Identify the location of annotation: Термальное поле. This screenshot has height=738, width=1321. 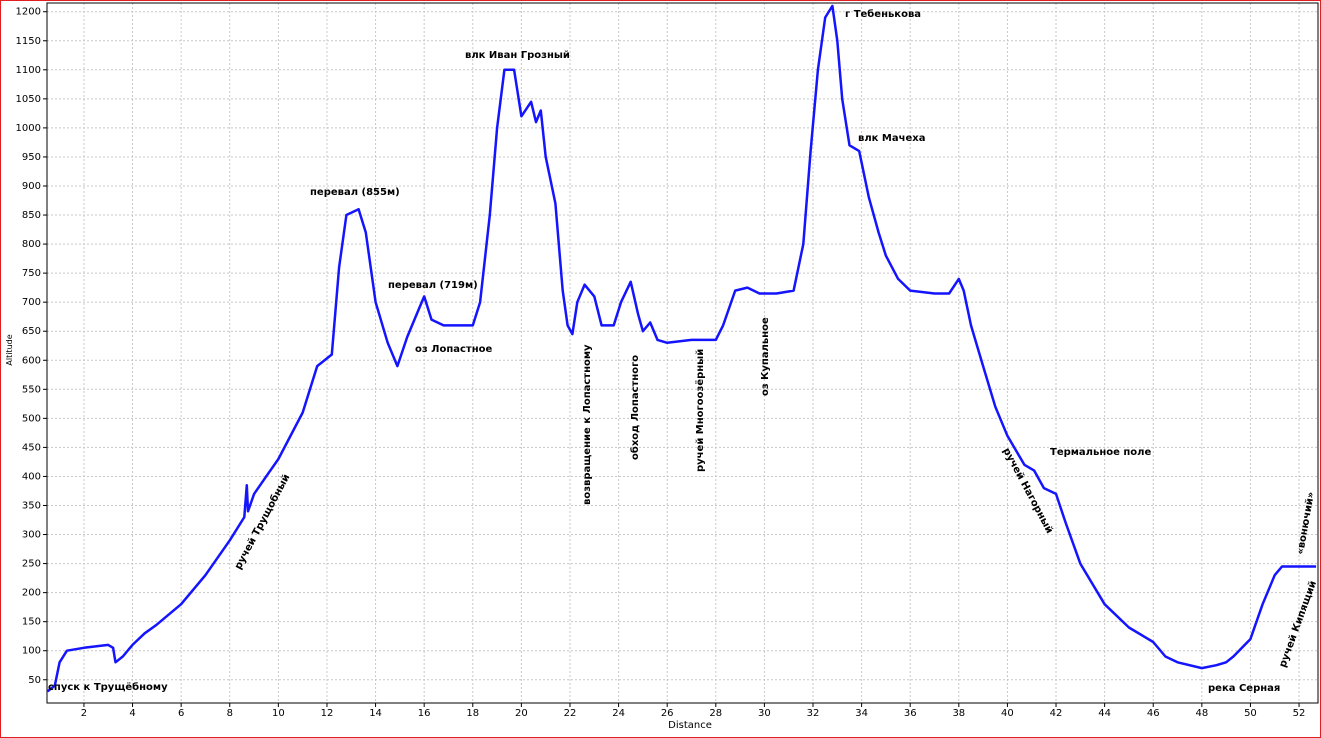
(1100, 452).